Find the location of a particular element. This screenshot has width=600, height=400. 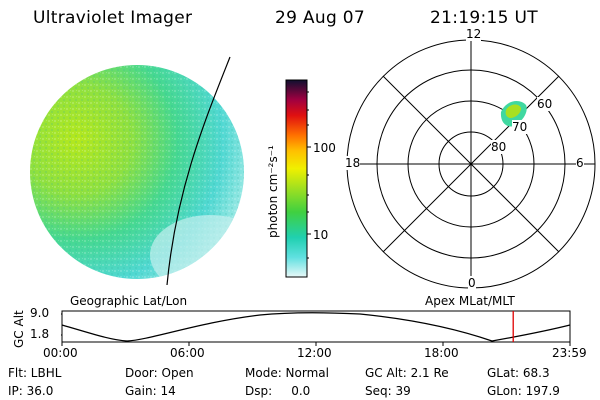

colorbar is located at coordinates (298, 178).